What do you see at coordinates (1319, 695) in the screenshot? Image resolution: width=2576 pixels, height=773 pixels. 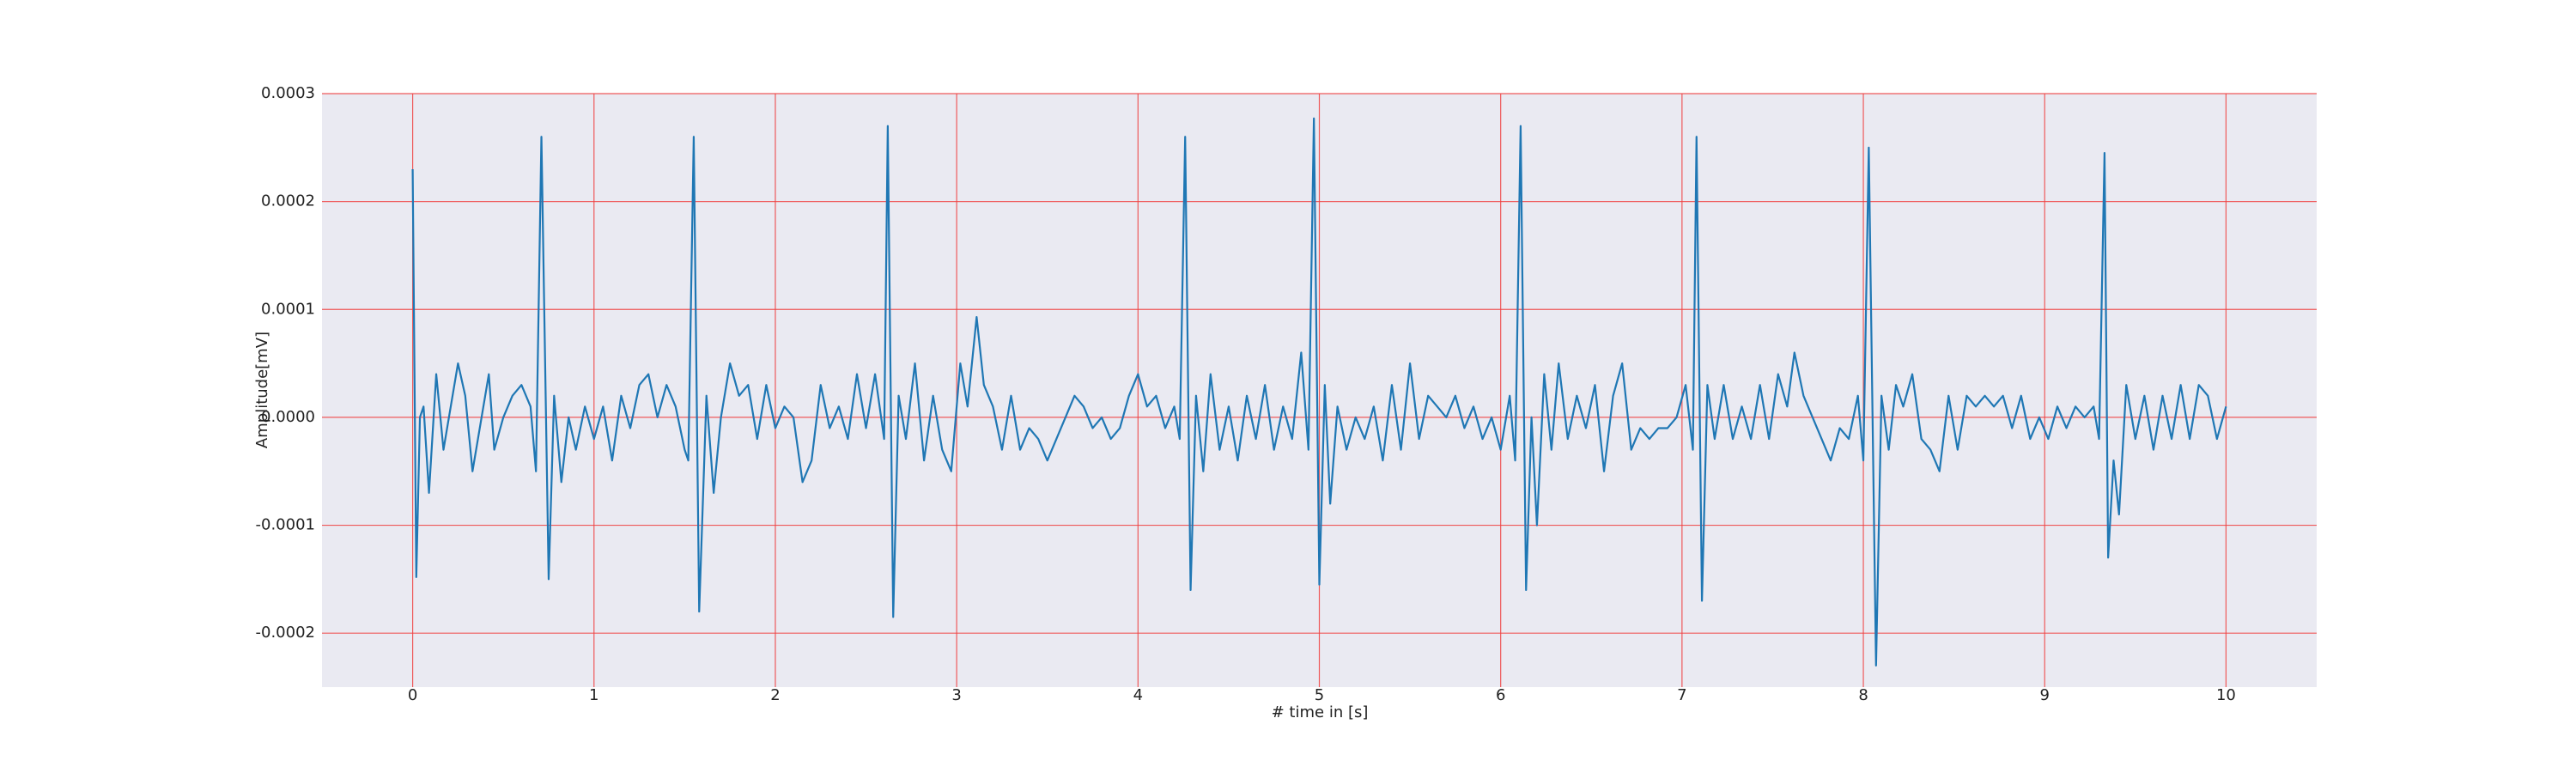 I see `x-tick-label: 5` at bounding box center [1319, 695].